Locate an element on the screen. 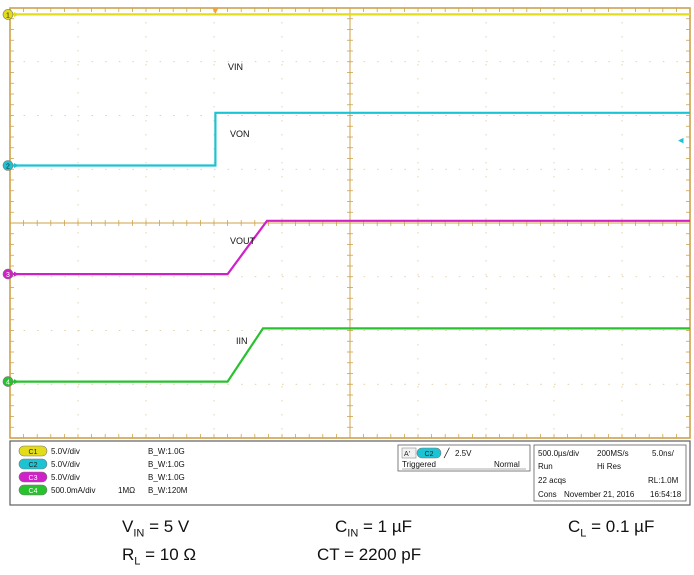  vin-value: = 5 V is located at coordinates (169, 526).